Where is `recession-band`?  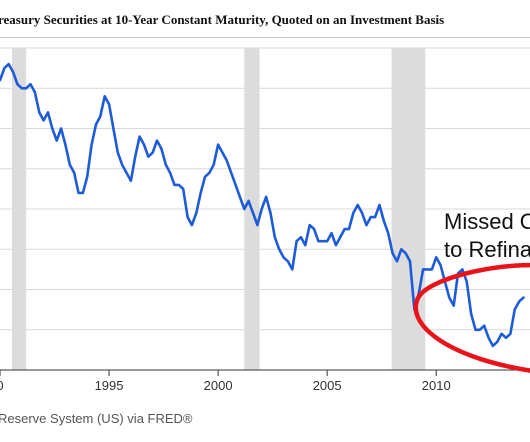
recession-band is located at coordinates (19, 209).